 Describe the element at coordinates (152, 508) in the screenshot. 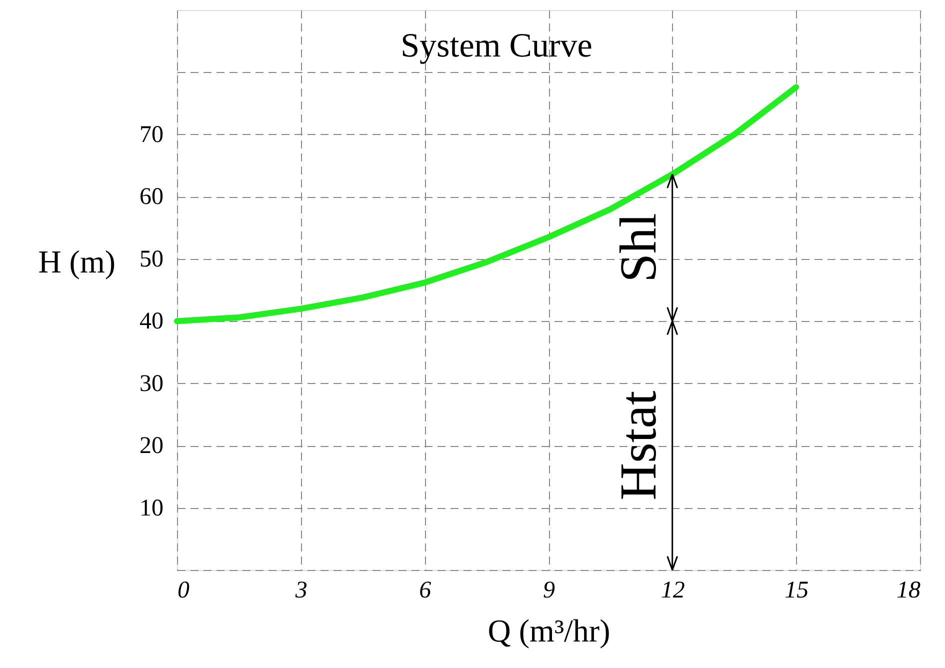

I see `y-tick-label: 10` at that location.